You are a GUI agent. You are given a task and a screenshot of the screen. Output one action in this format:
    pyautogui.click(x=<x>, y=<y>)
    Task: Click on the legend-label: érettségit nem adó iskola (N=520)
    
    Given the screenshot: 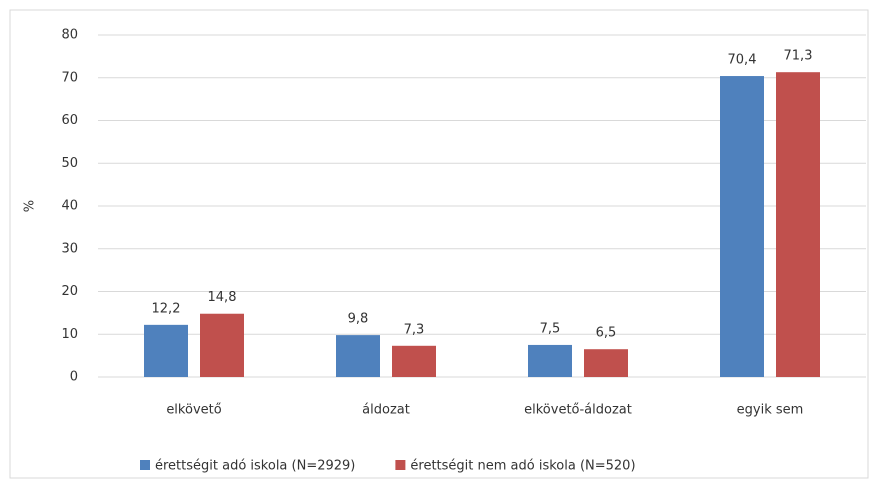 What is the action you would take?
    pyautogui.click(x=522, y=466)
    